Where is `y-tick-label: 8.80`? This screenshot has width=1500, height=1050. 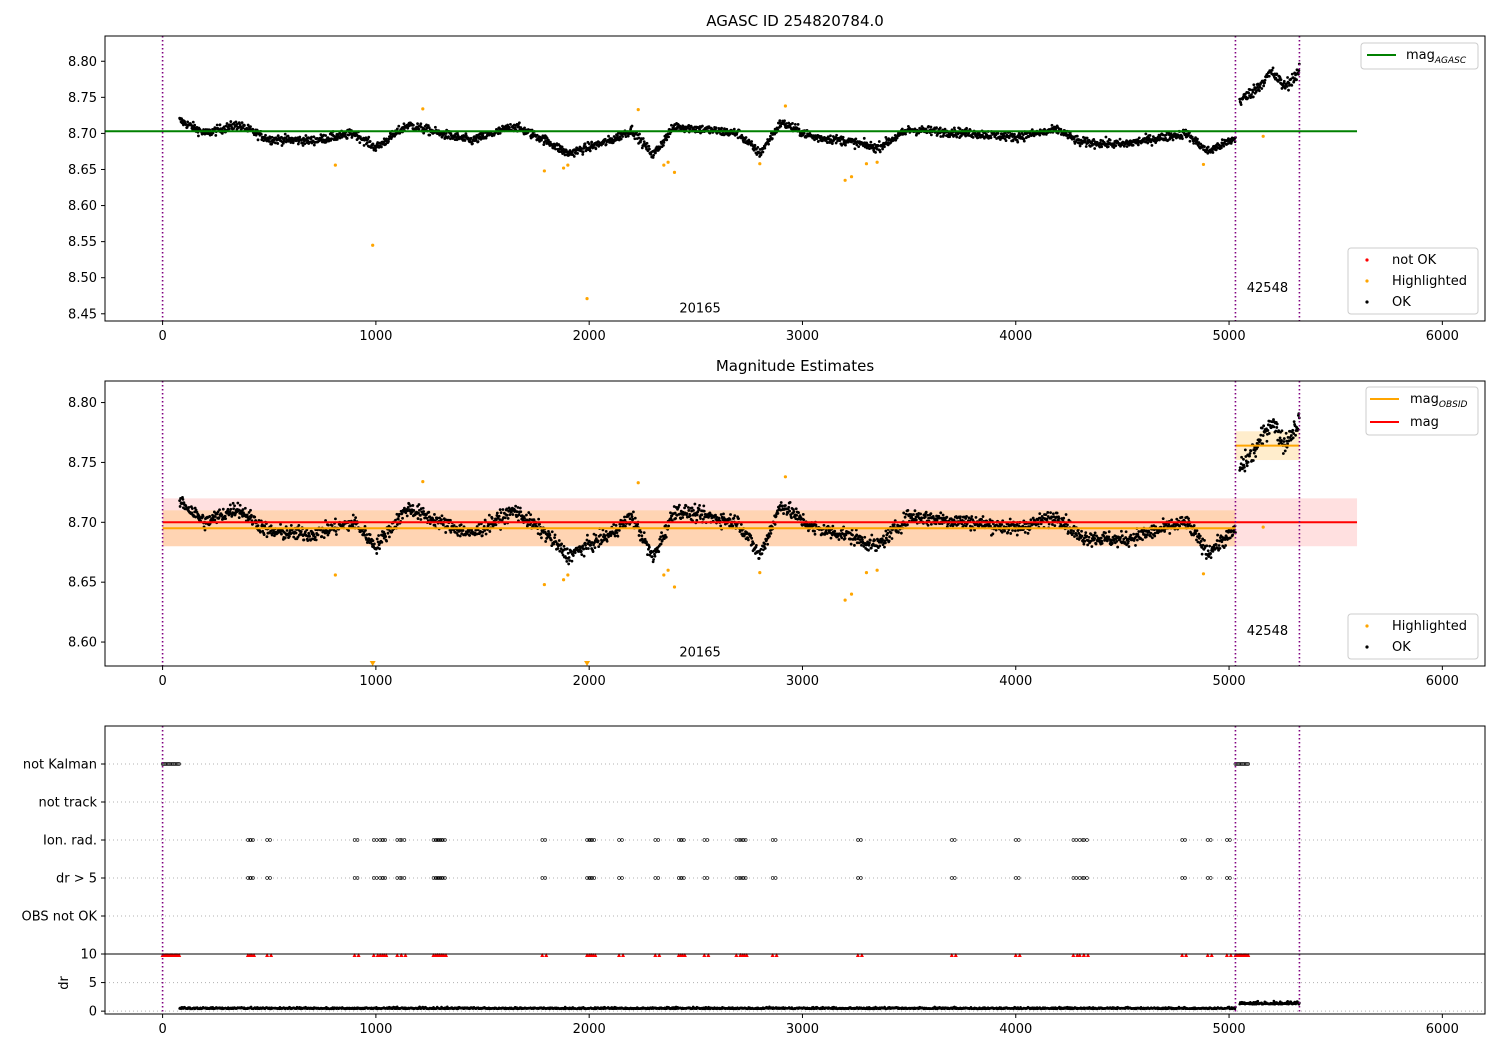
y-tick-label: 8.80 is located at coordinates (82, 62).